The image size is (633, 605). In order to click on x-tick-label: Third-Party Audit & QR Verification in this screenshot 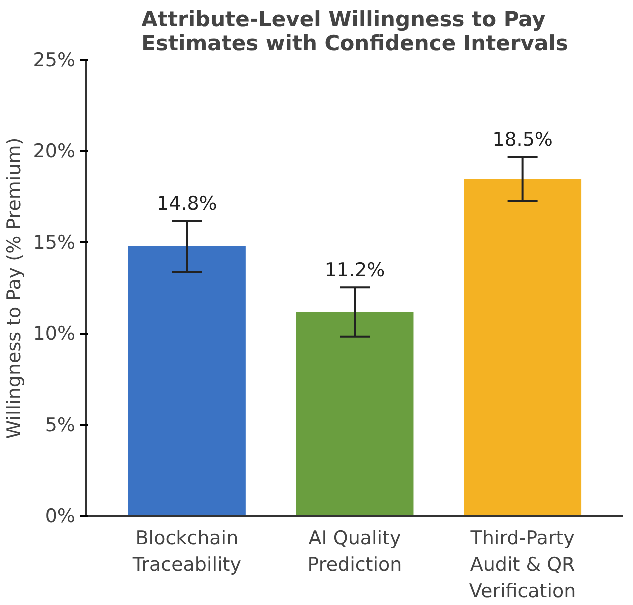, I will do `click(522, 565)`.